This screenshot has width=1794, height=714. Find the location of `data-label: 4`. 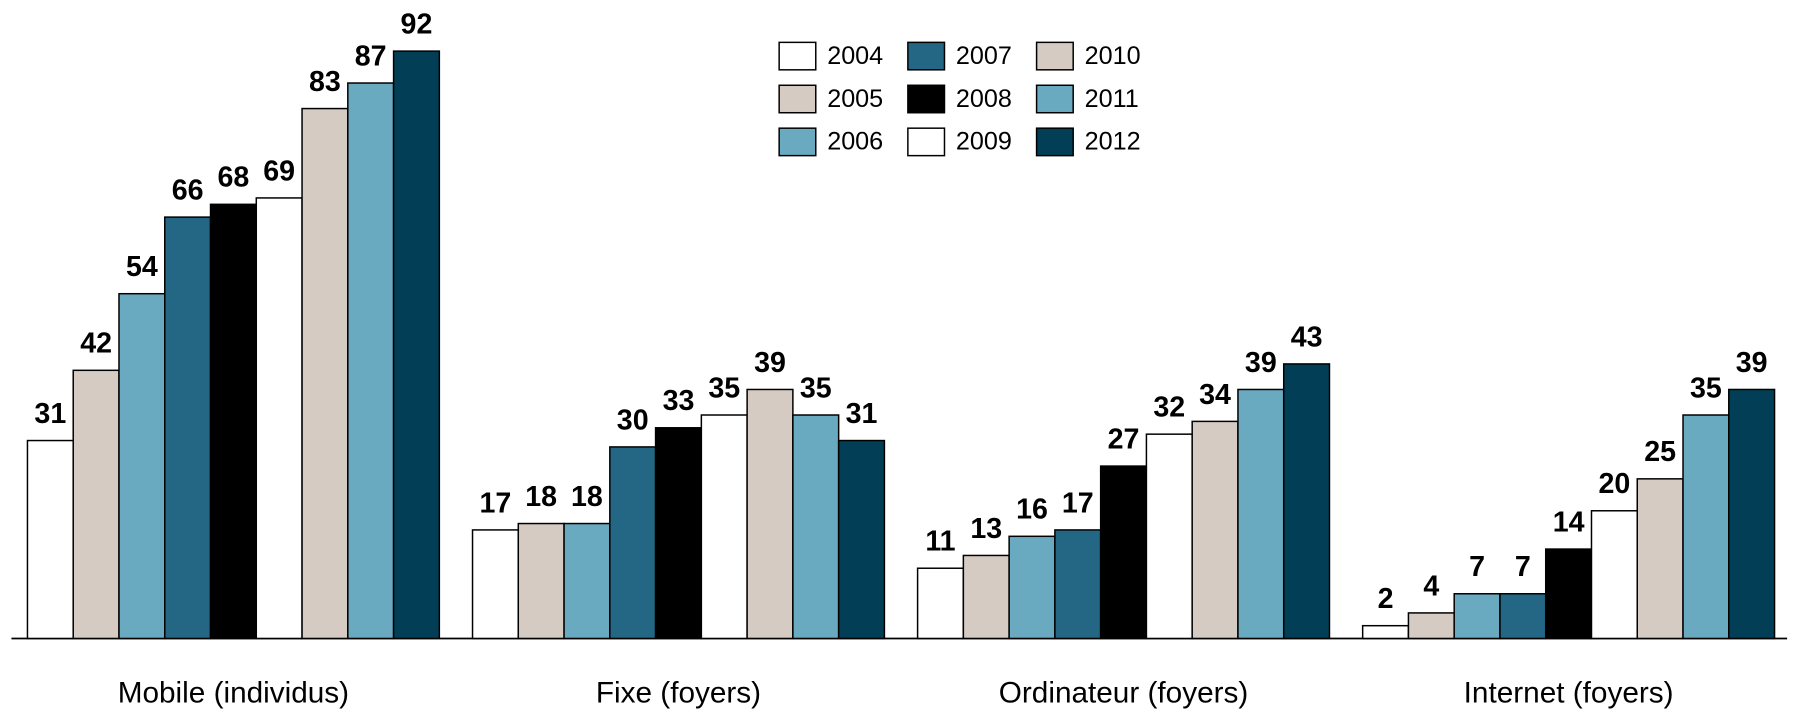

data-label: 4 is located at coordinates (1431, 586).